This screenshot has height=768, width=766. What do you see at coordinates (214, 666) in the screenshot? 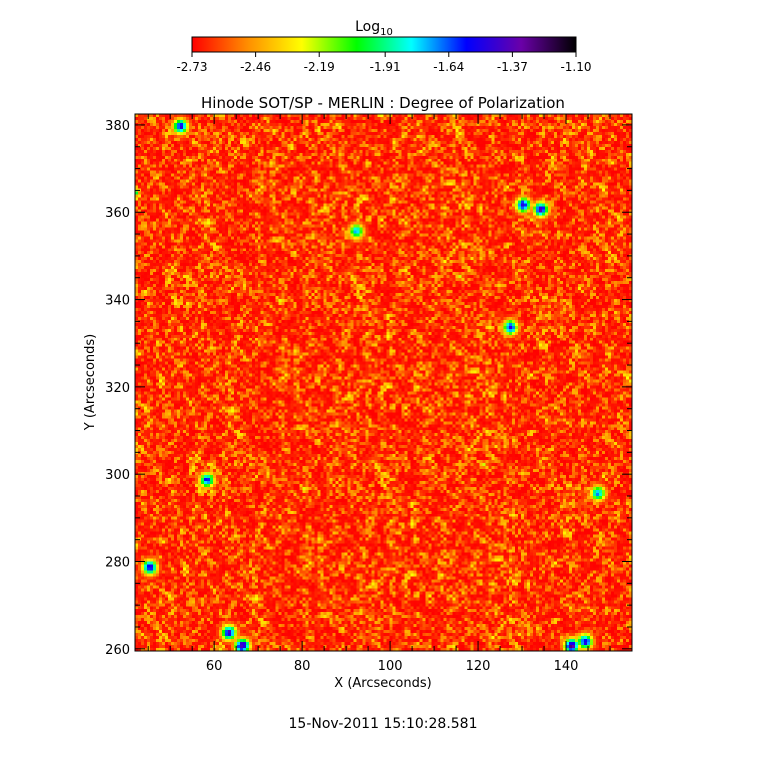
I see `x-tick-label: 60` at bounding box center [214, 666].